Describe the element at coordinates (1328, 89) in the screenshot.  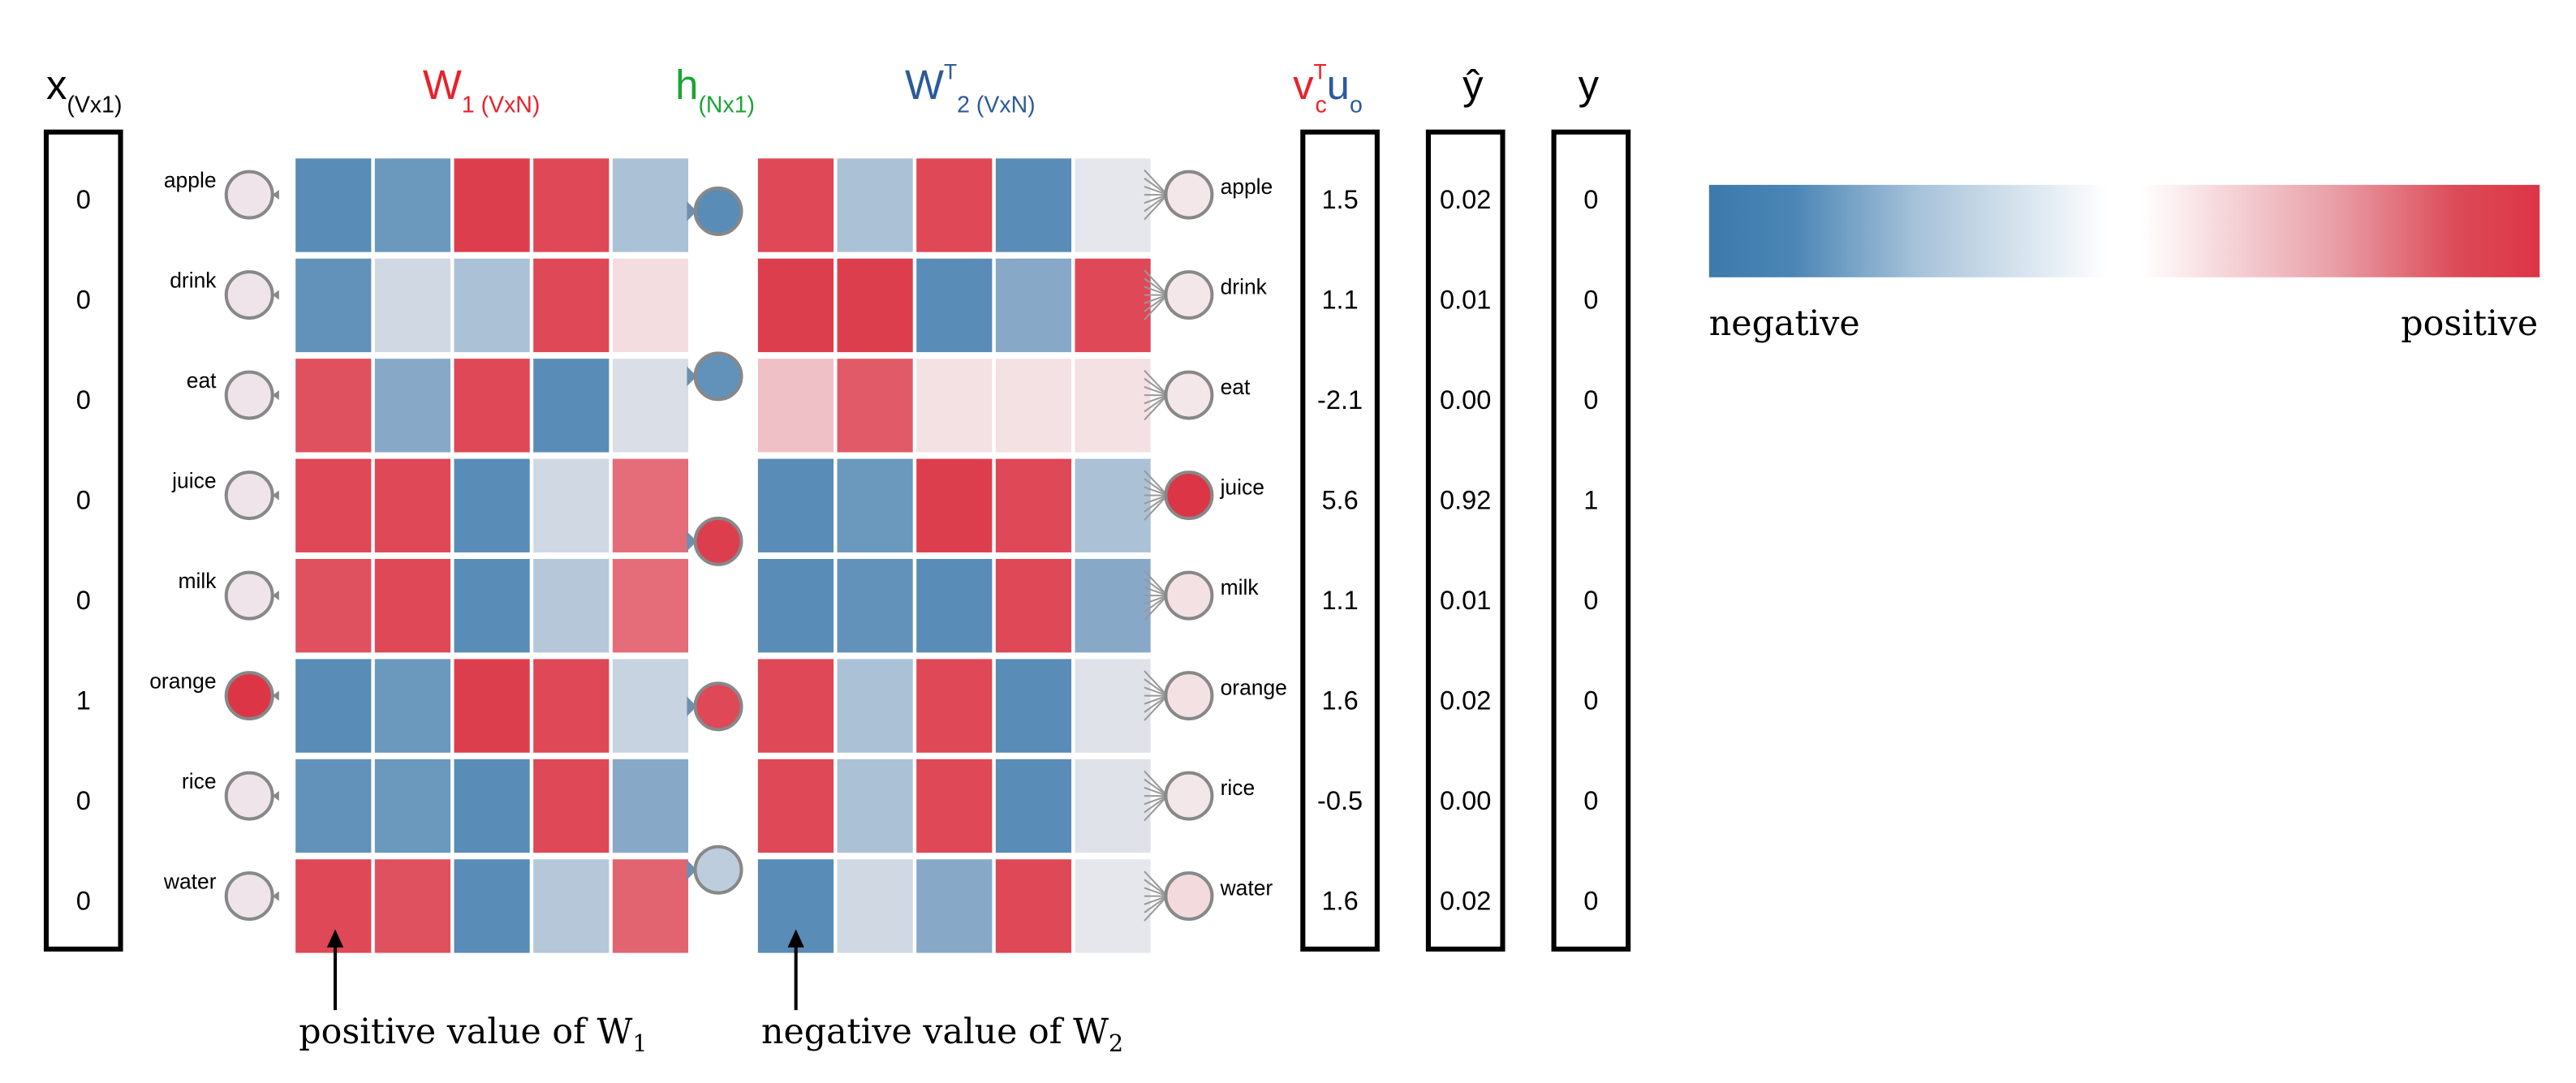
I see `score-column-title: vT cuo` at that location.